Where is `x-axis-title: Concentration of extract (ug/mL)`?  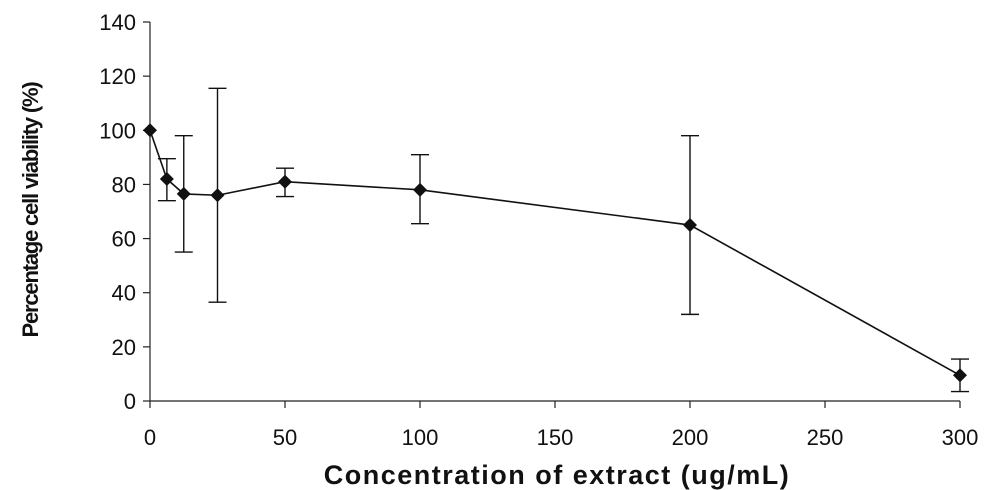 x-axis-title: Concentration of extract (ug/mL) is located at coordinates (557, 475).